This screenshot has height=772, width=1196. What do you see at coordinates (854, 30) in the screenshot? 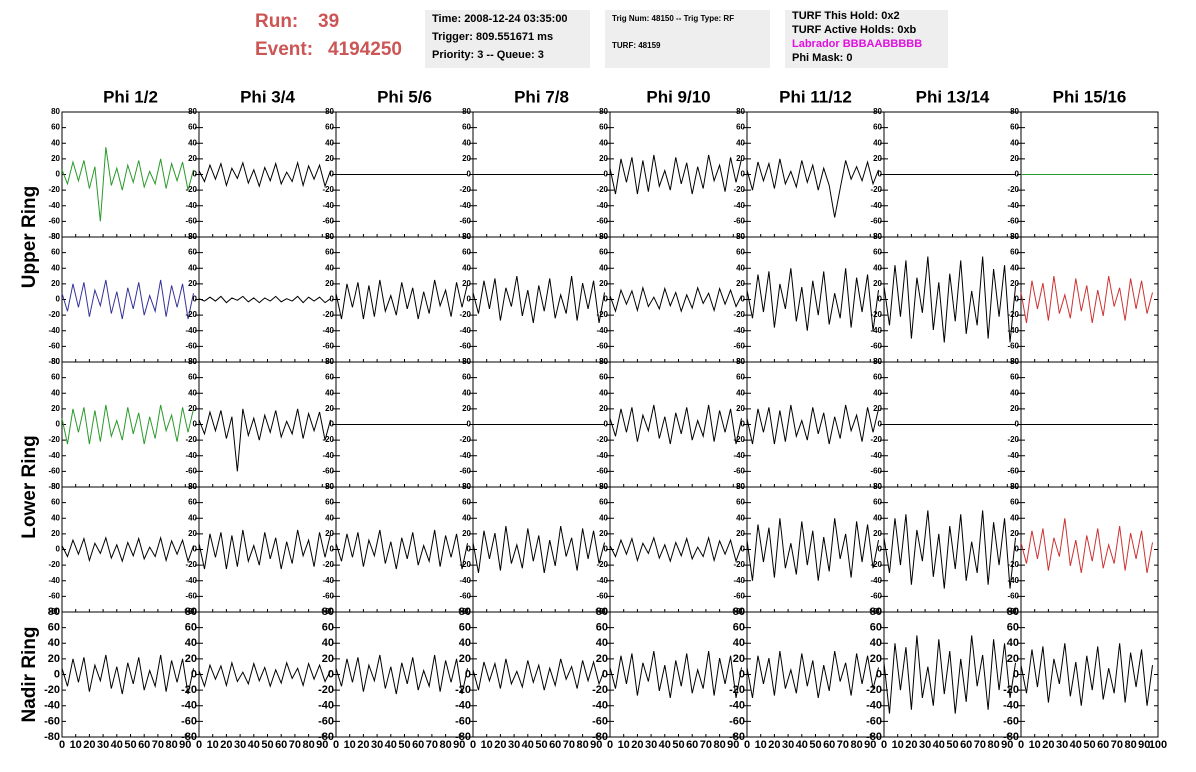
I see `info-text: TURF Active Holds: 0xb` at bounding box center [854, 30].